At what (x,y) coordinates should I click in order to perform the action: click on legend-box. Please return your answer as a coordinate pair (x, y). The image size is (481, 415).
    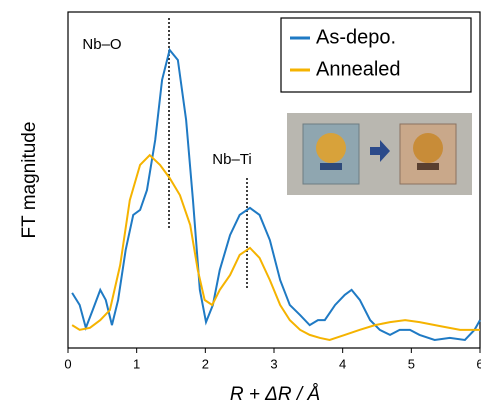
    Looking at the image, I should click on (376, 55).